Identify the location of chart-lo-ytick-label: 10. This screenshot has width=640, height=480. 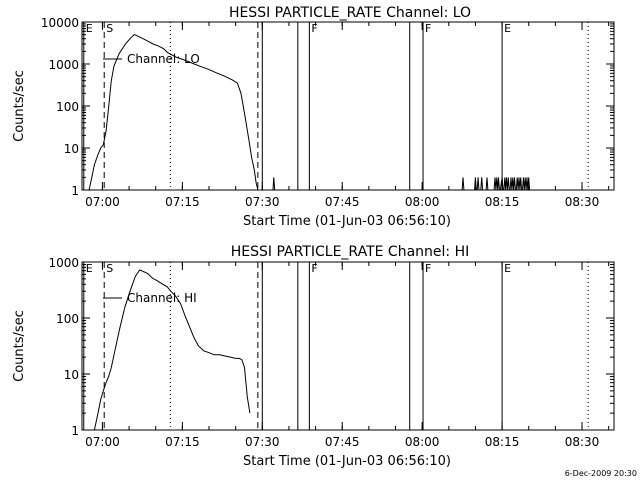
(71, 149).